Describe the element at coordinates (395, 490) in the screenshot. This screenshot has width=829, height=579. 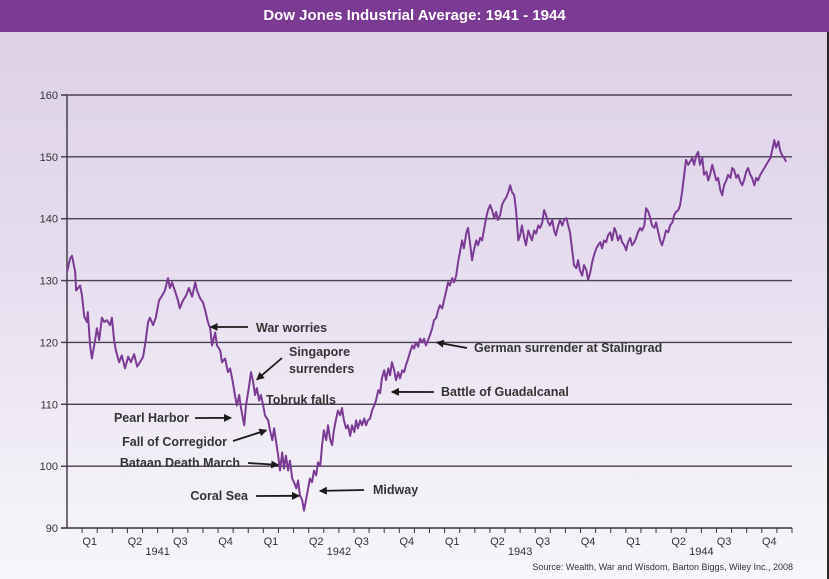
I see `annotation-midway: Midway` at that location.